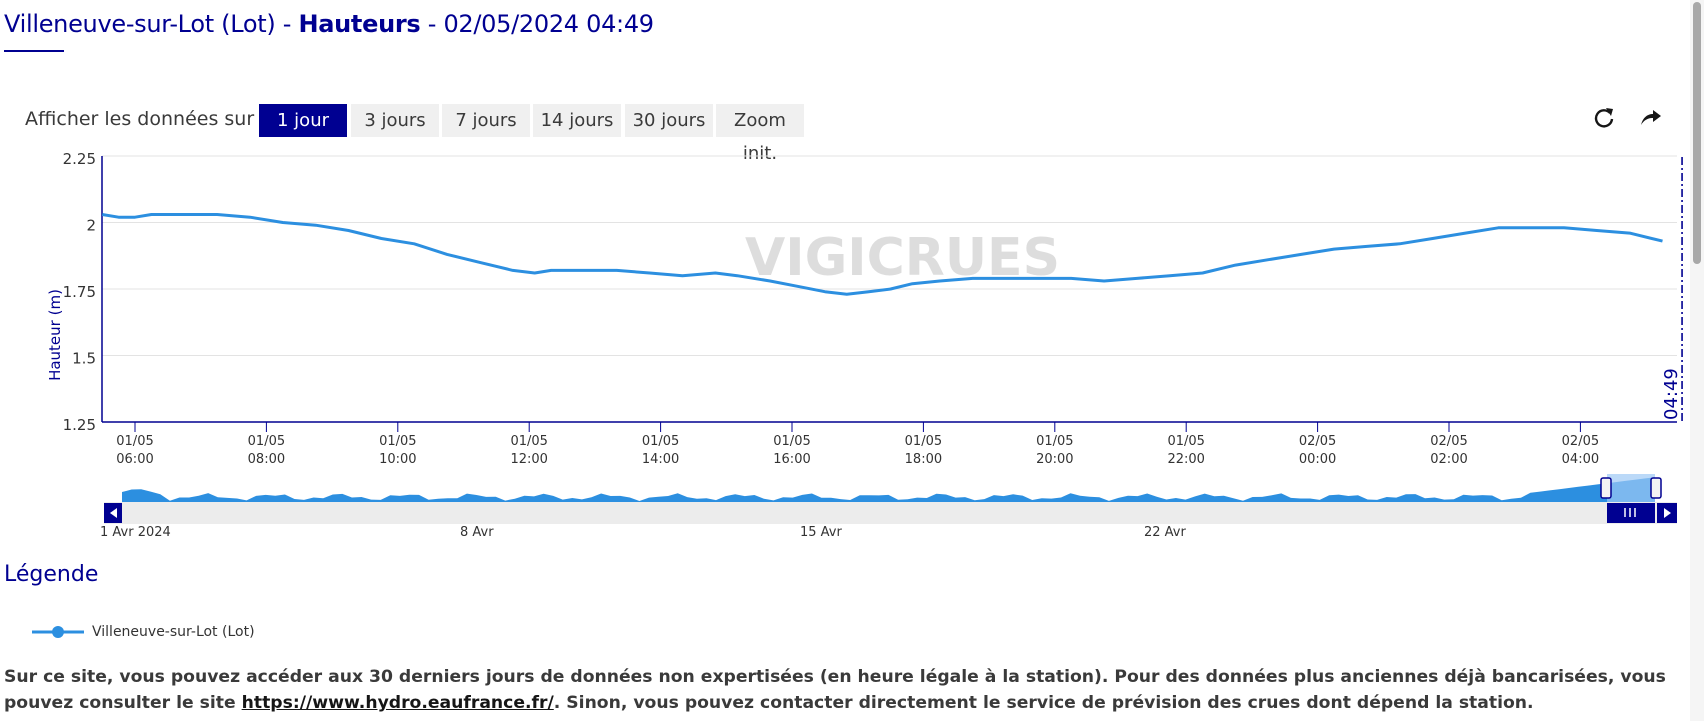 This screenshot has height=721, width=1704. What do you see at coordinates (1185, 459) in the screenshot?
I see `x-tick-label: 22:00` at bounding box center [1185, 459].